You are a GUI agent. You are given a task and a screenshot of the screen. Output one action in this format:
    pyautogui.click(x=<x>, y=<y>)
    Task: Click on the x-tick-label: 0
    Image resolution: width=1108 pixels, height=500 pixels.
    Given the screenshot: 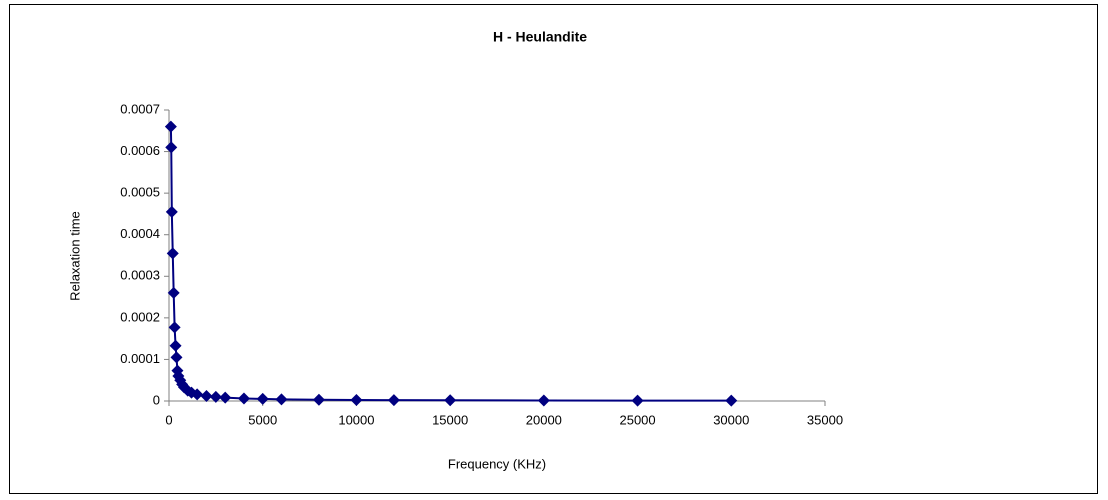 What is the action you would take?
    pyautogui.click(x=168, y=419)
    